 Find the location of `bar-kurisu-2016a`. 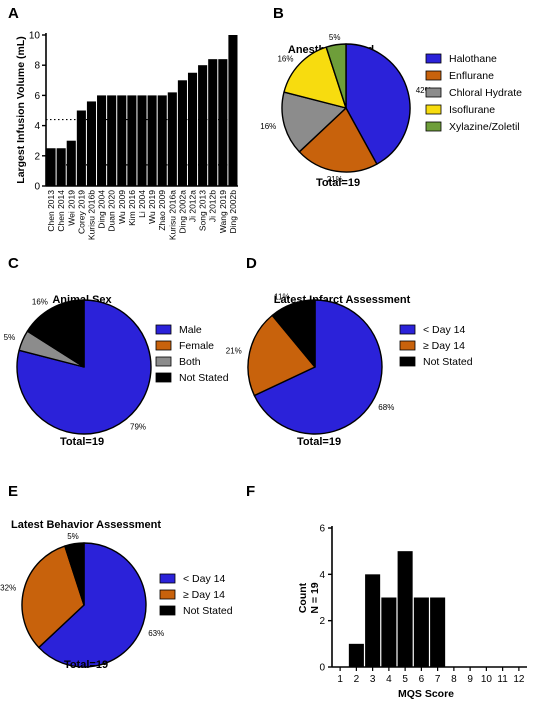

bar-kurisu-2016a is located at coordinates (172, 139).